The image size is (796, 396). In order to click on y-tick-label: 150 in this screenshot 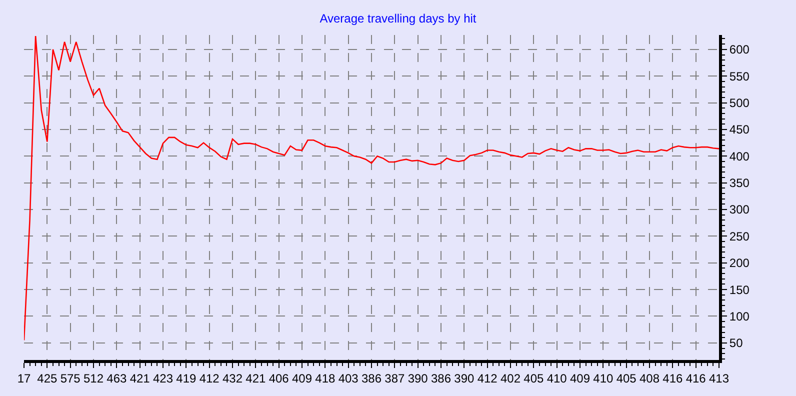, I will do `click(739, 289)`.